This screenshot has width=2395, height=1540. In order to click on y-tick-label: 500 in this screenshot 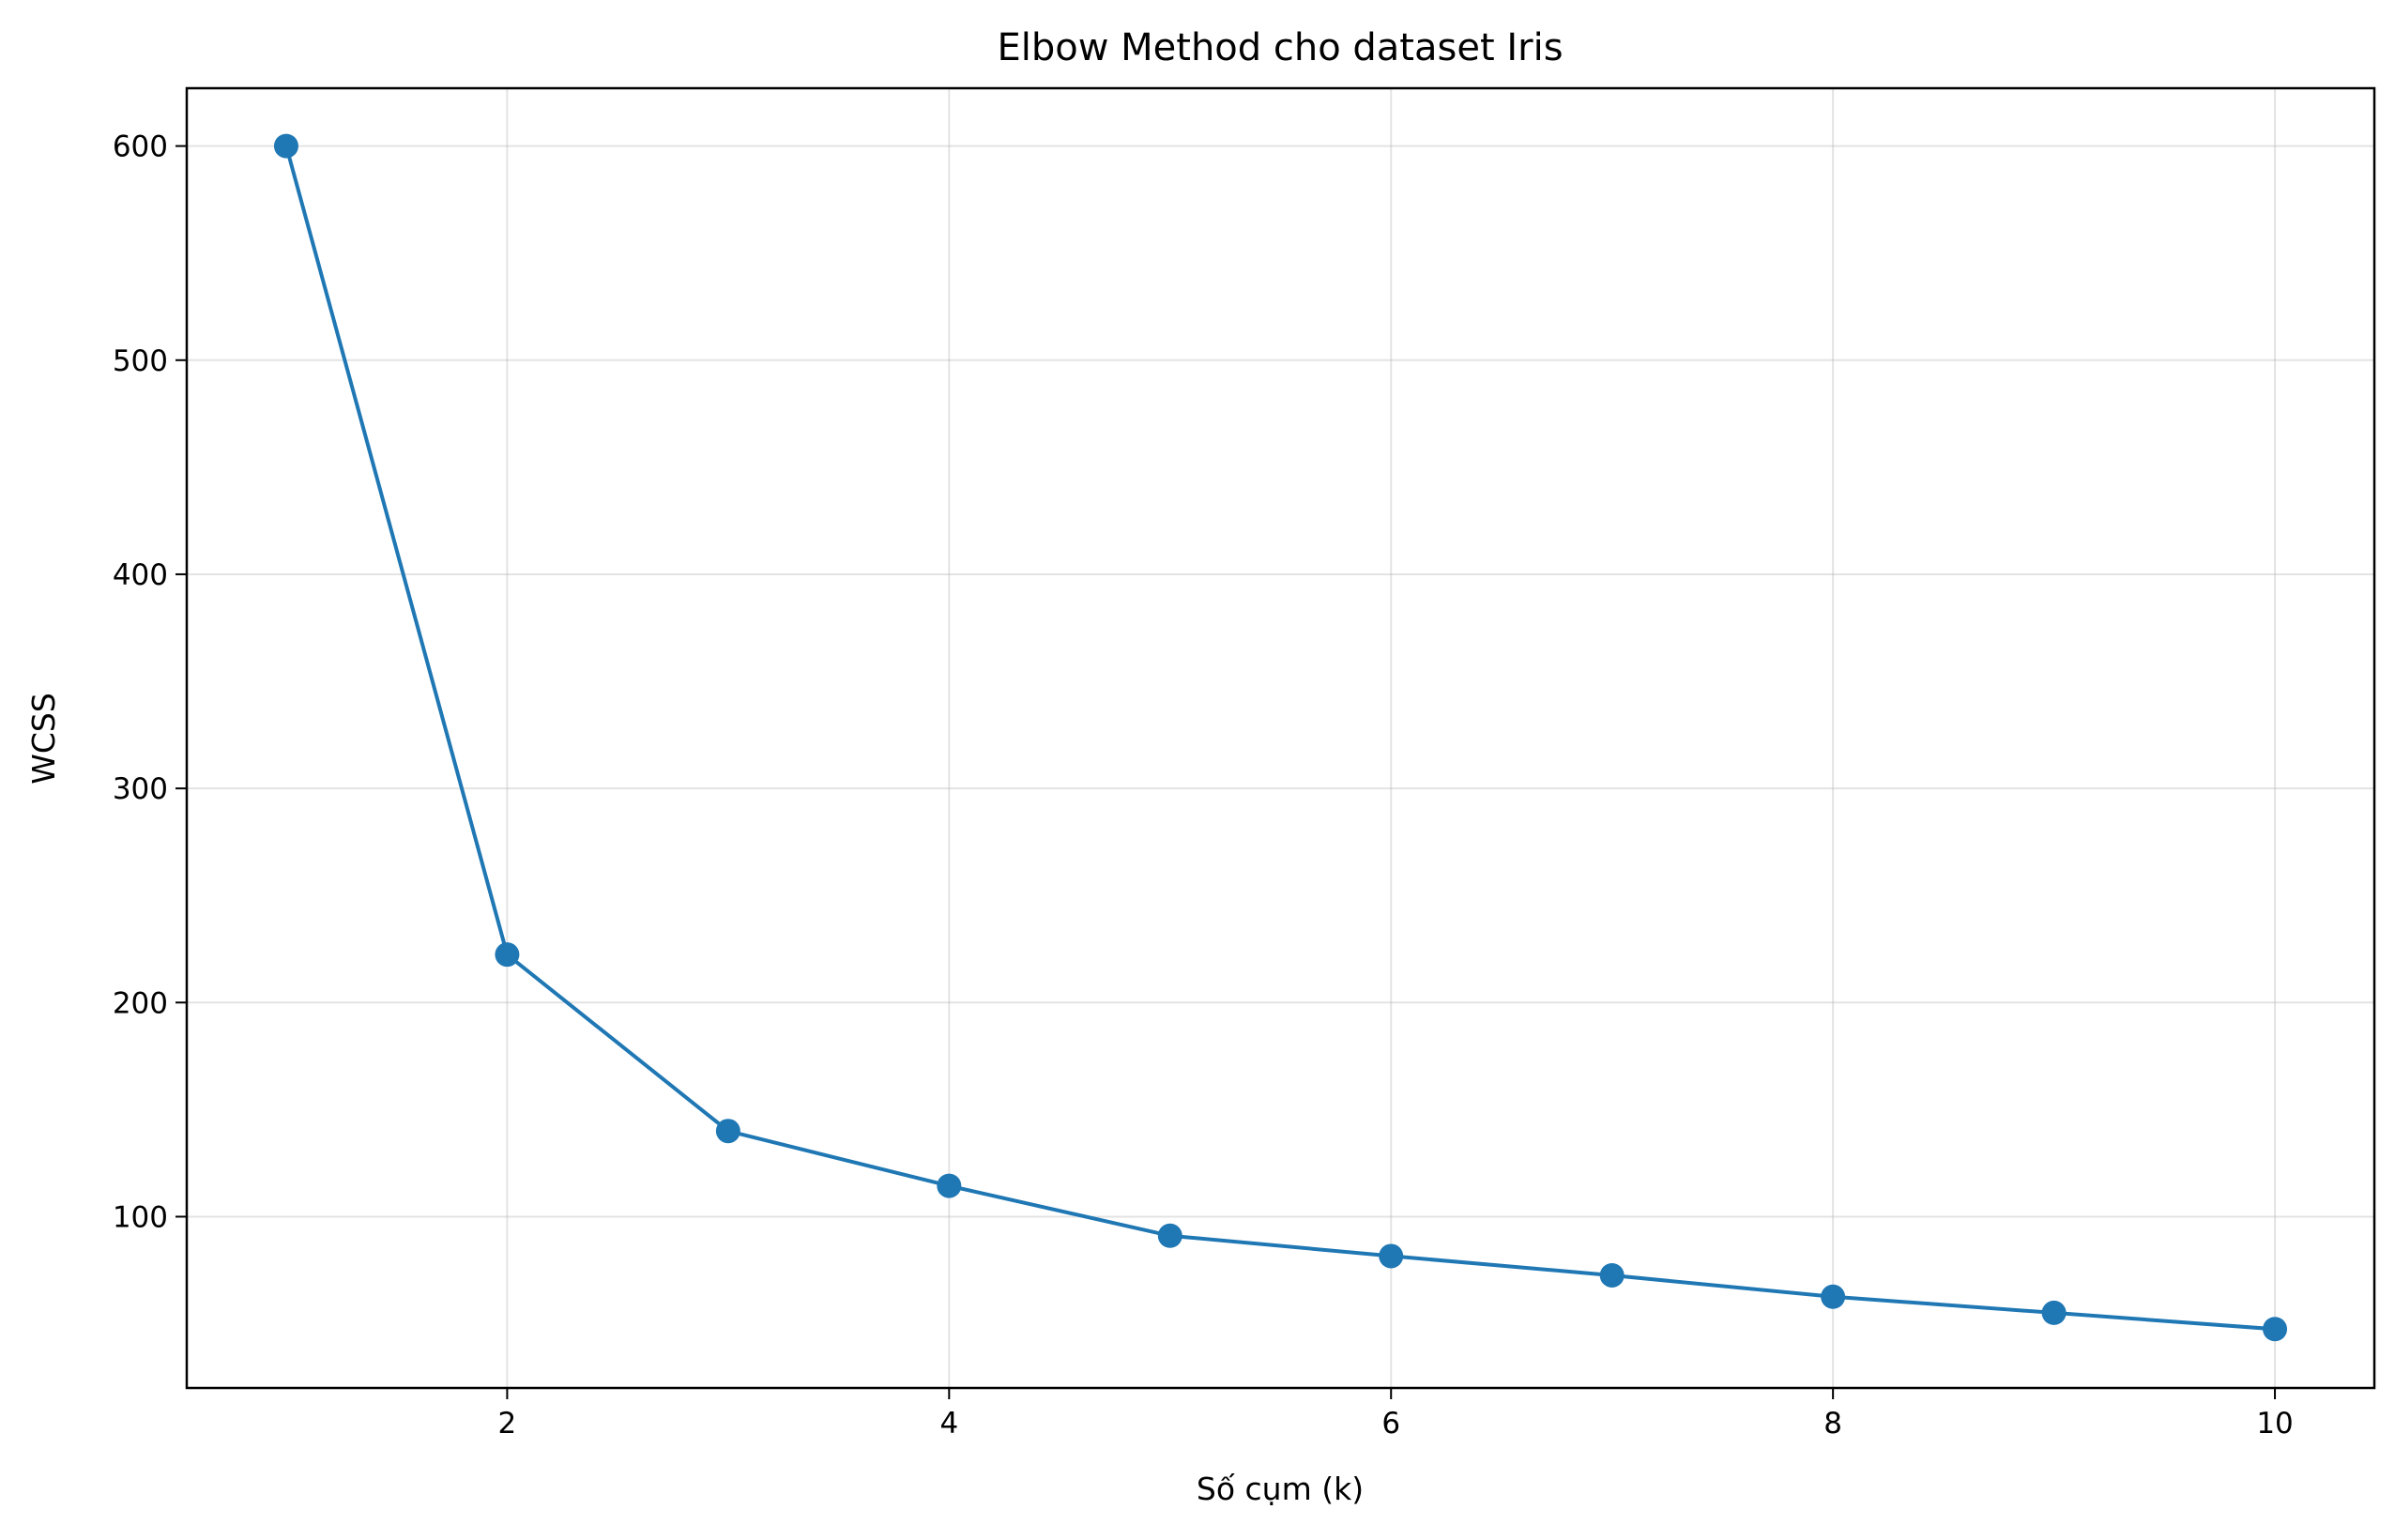, I will do `click(140, 361)`.